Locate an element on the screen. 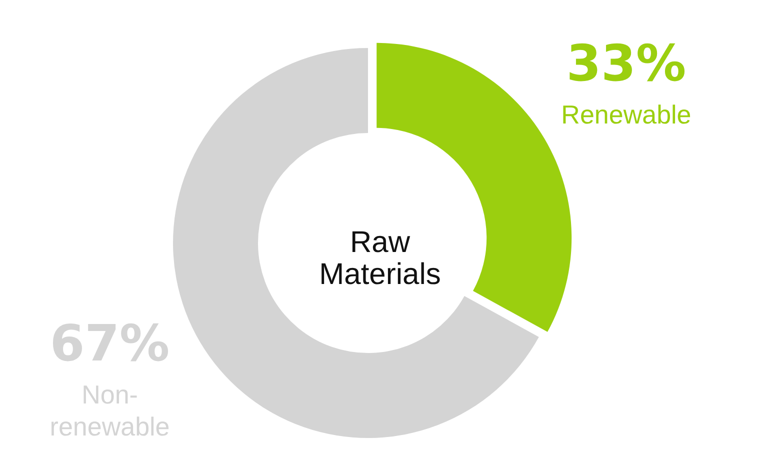 This screenshot has height=460, width=769. data-label: 33% is located at coordinates (626, 63).